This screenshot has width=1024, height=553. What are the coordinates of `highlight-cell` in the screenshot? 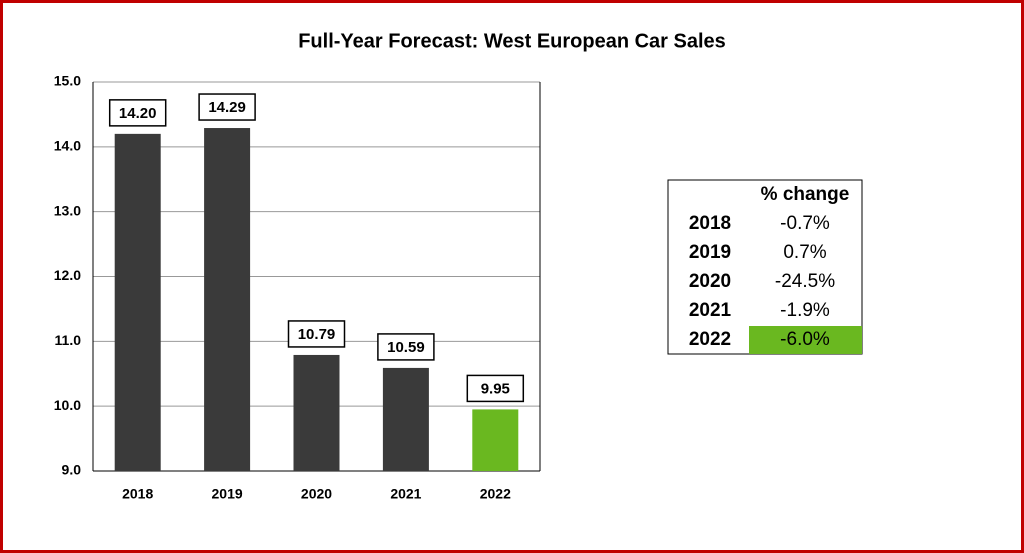 It's located at (805, 340).